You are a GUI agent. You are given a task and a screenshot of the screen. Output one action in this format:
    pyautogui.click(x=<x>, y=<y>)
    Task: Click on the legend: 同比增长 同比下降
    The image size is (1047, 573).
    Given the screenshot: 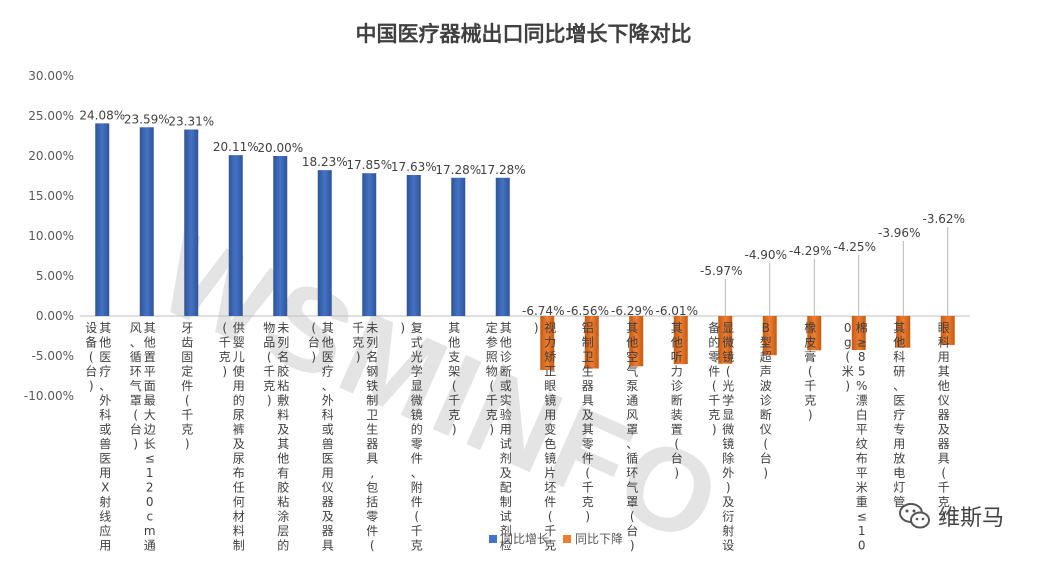 What is the action you would take?
    pyautogui.click(x=563, y=538)
    